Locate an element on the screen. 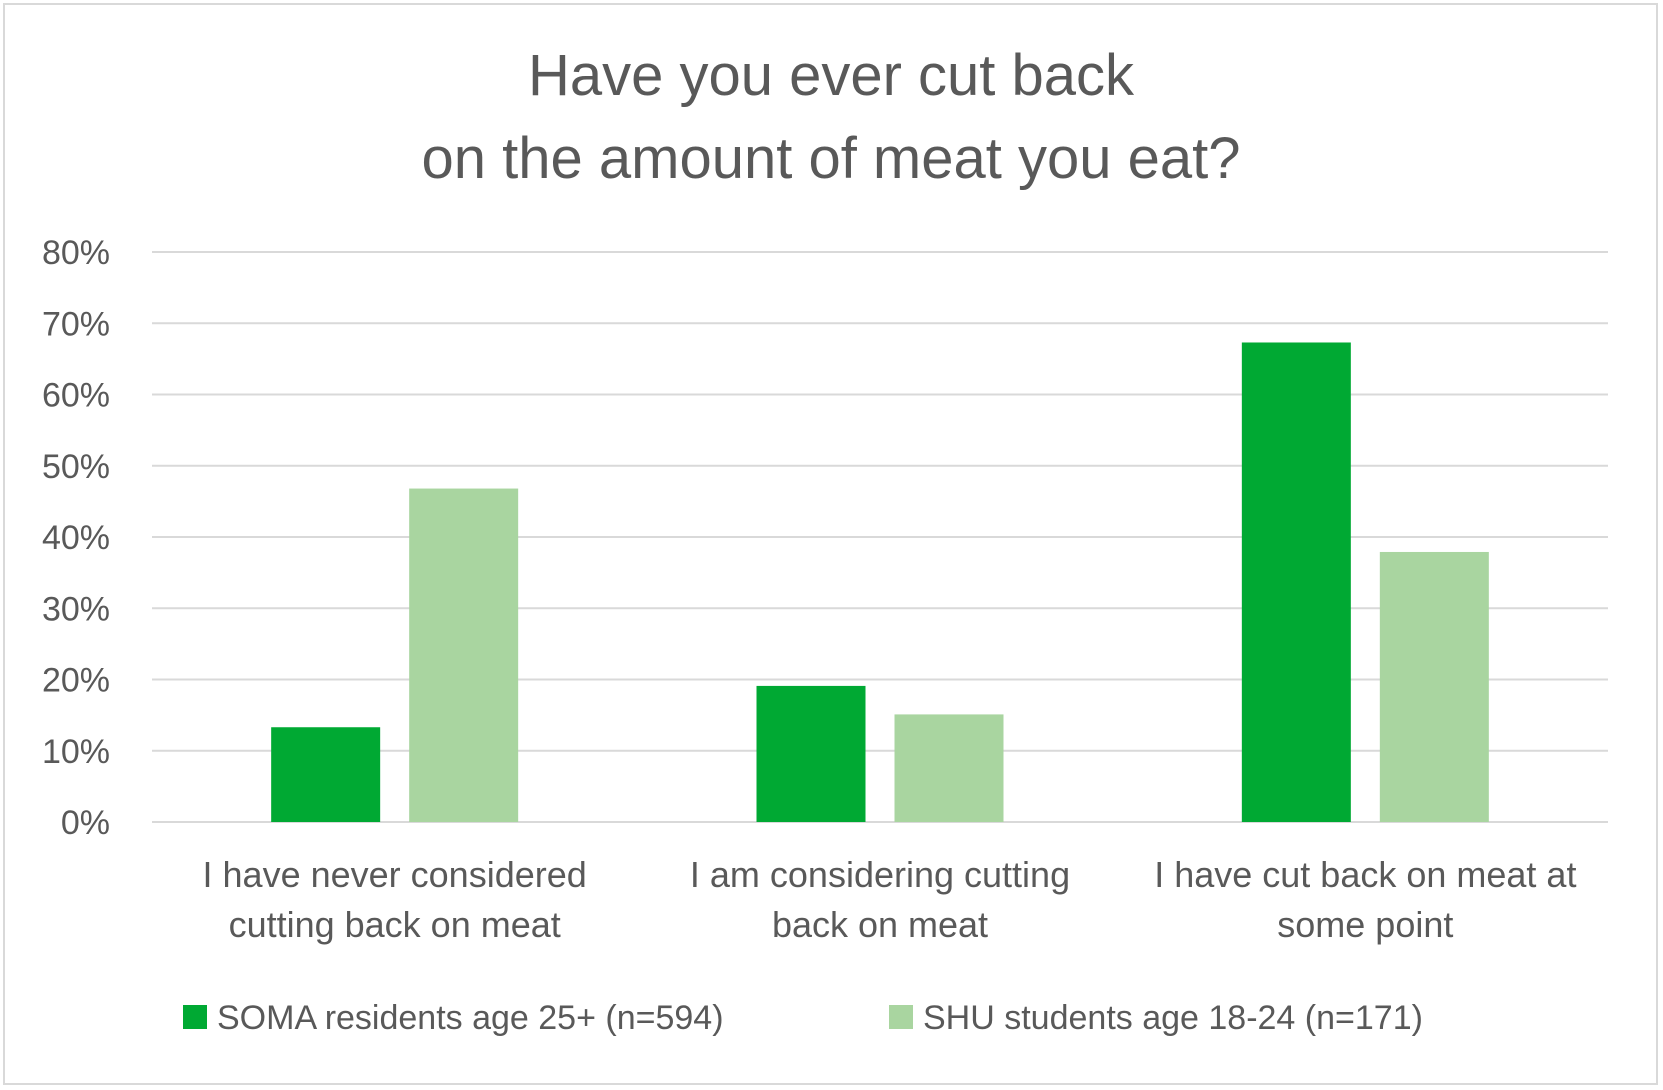 This screenshot has width=1663, height=1090. y-tick-label: 60% is located at coordinates (76, 396).